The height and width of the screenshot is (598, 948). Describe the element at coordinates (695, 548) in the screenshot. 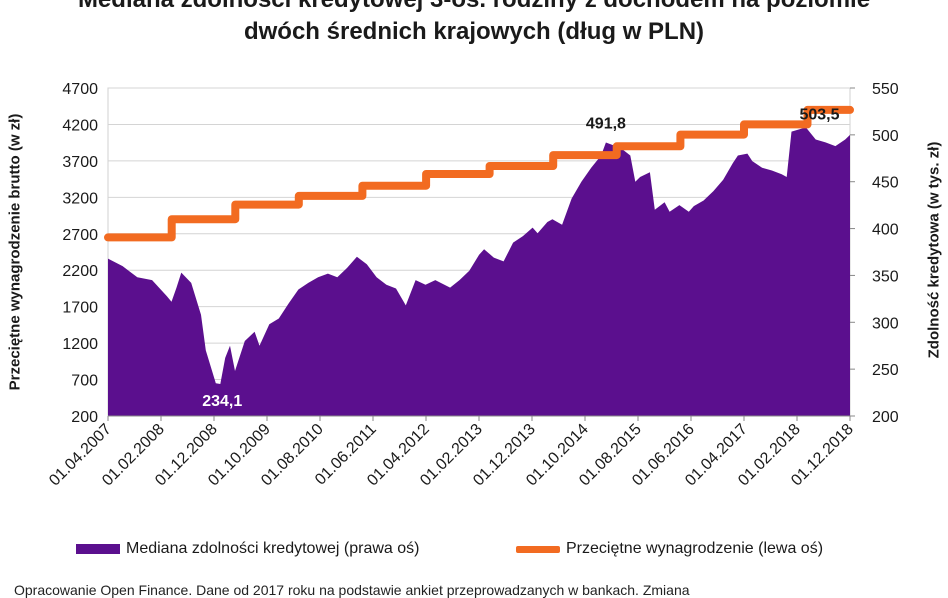

I see `legend-label-line: Przeciętne wynagrodzenie (lewa oś)` at that location.